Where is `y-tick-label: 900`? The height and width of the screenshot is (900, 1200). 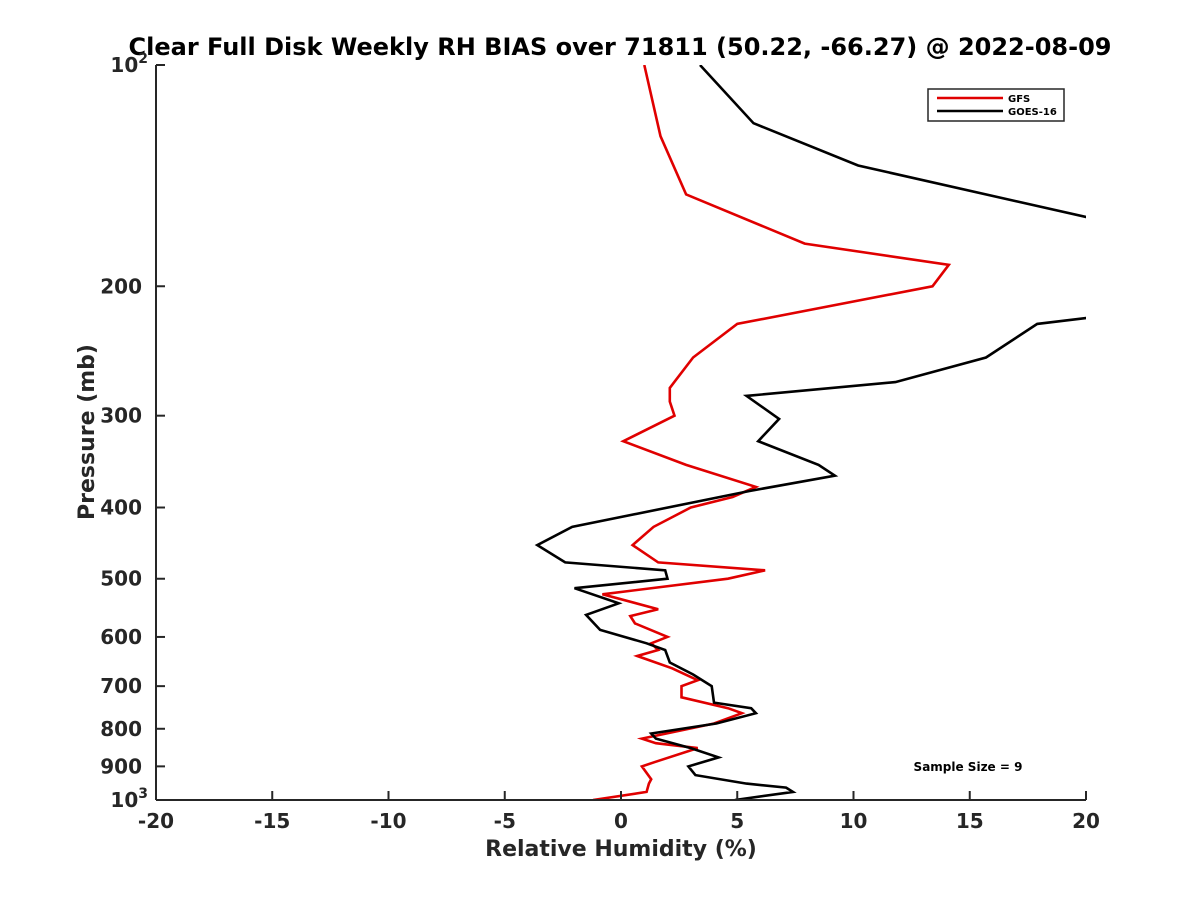
y-tick-label: 900 is located at coordinates (121, 766).